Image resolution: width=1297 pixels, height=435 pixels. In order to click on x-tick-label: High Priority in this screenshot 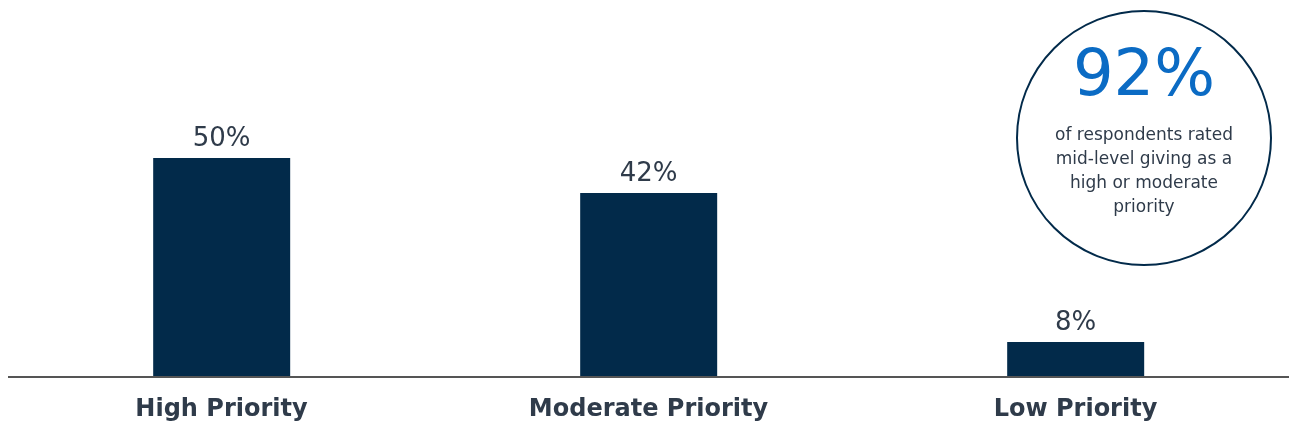, I will do `click(221, 408)`.